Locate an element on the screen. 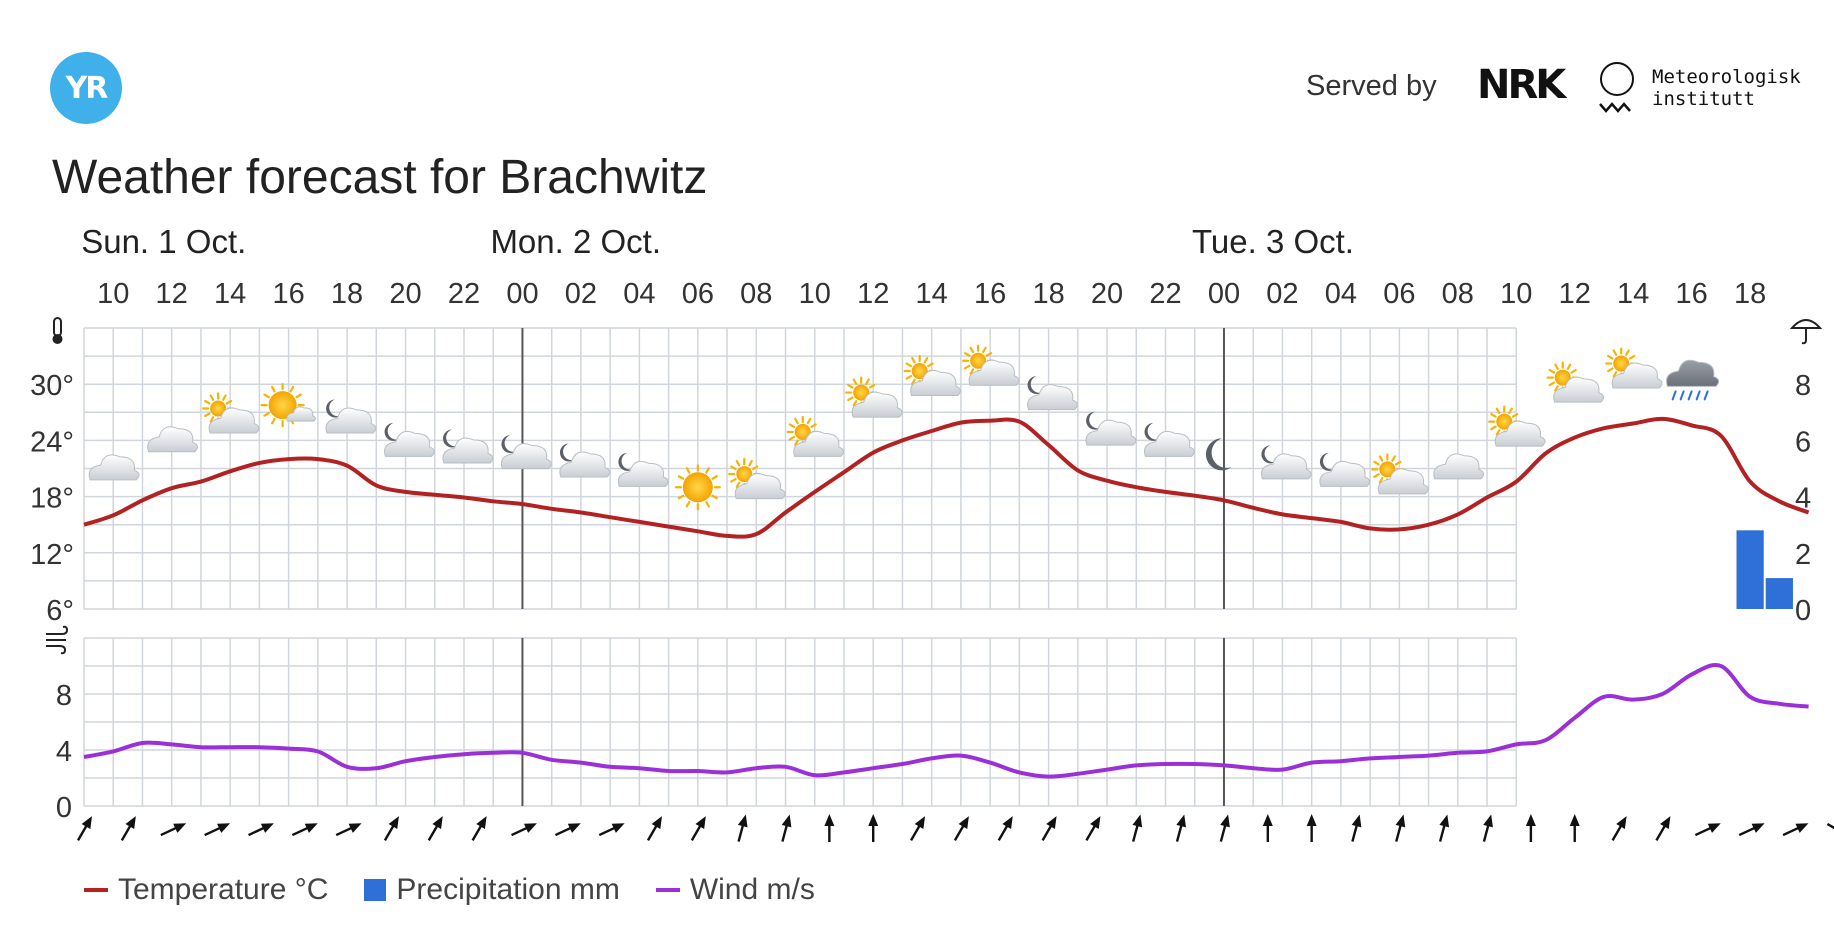 The image size is (1834, 937). met-logo-text: Meteorologisk institutt is located at coordinates (1726, 88).